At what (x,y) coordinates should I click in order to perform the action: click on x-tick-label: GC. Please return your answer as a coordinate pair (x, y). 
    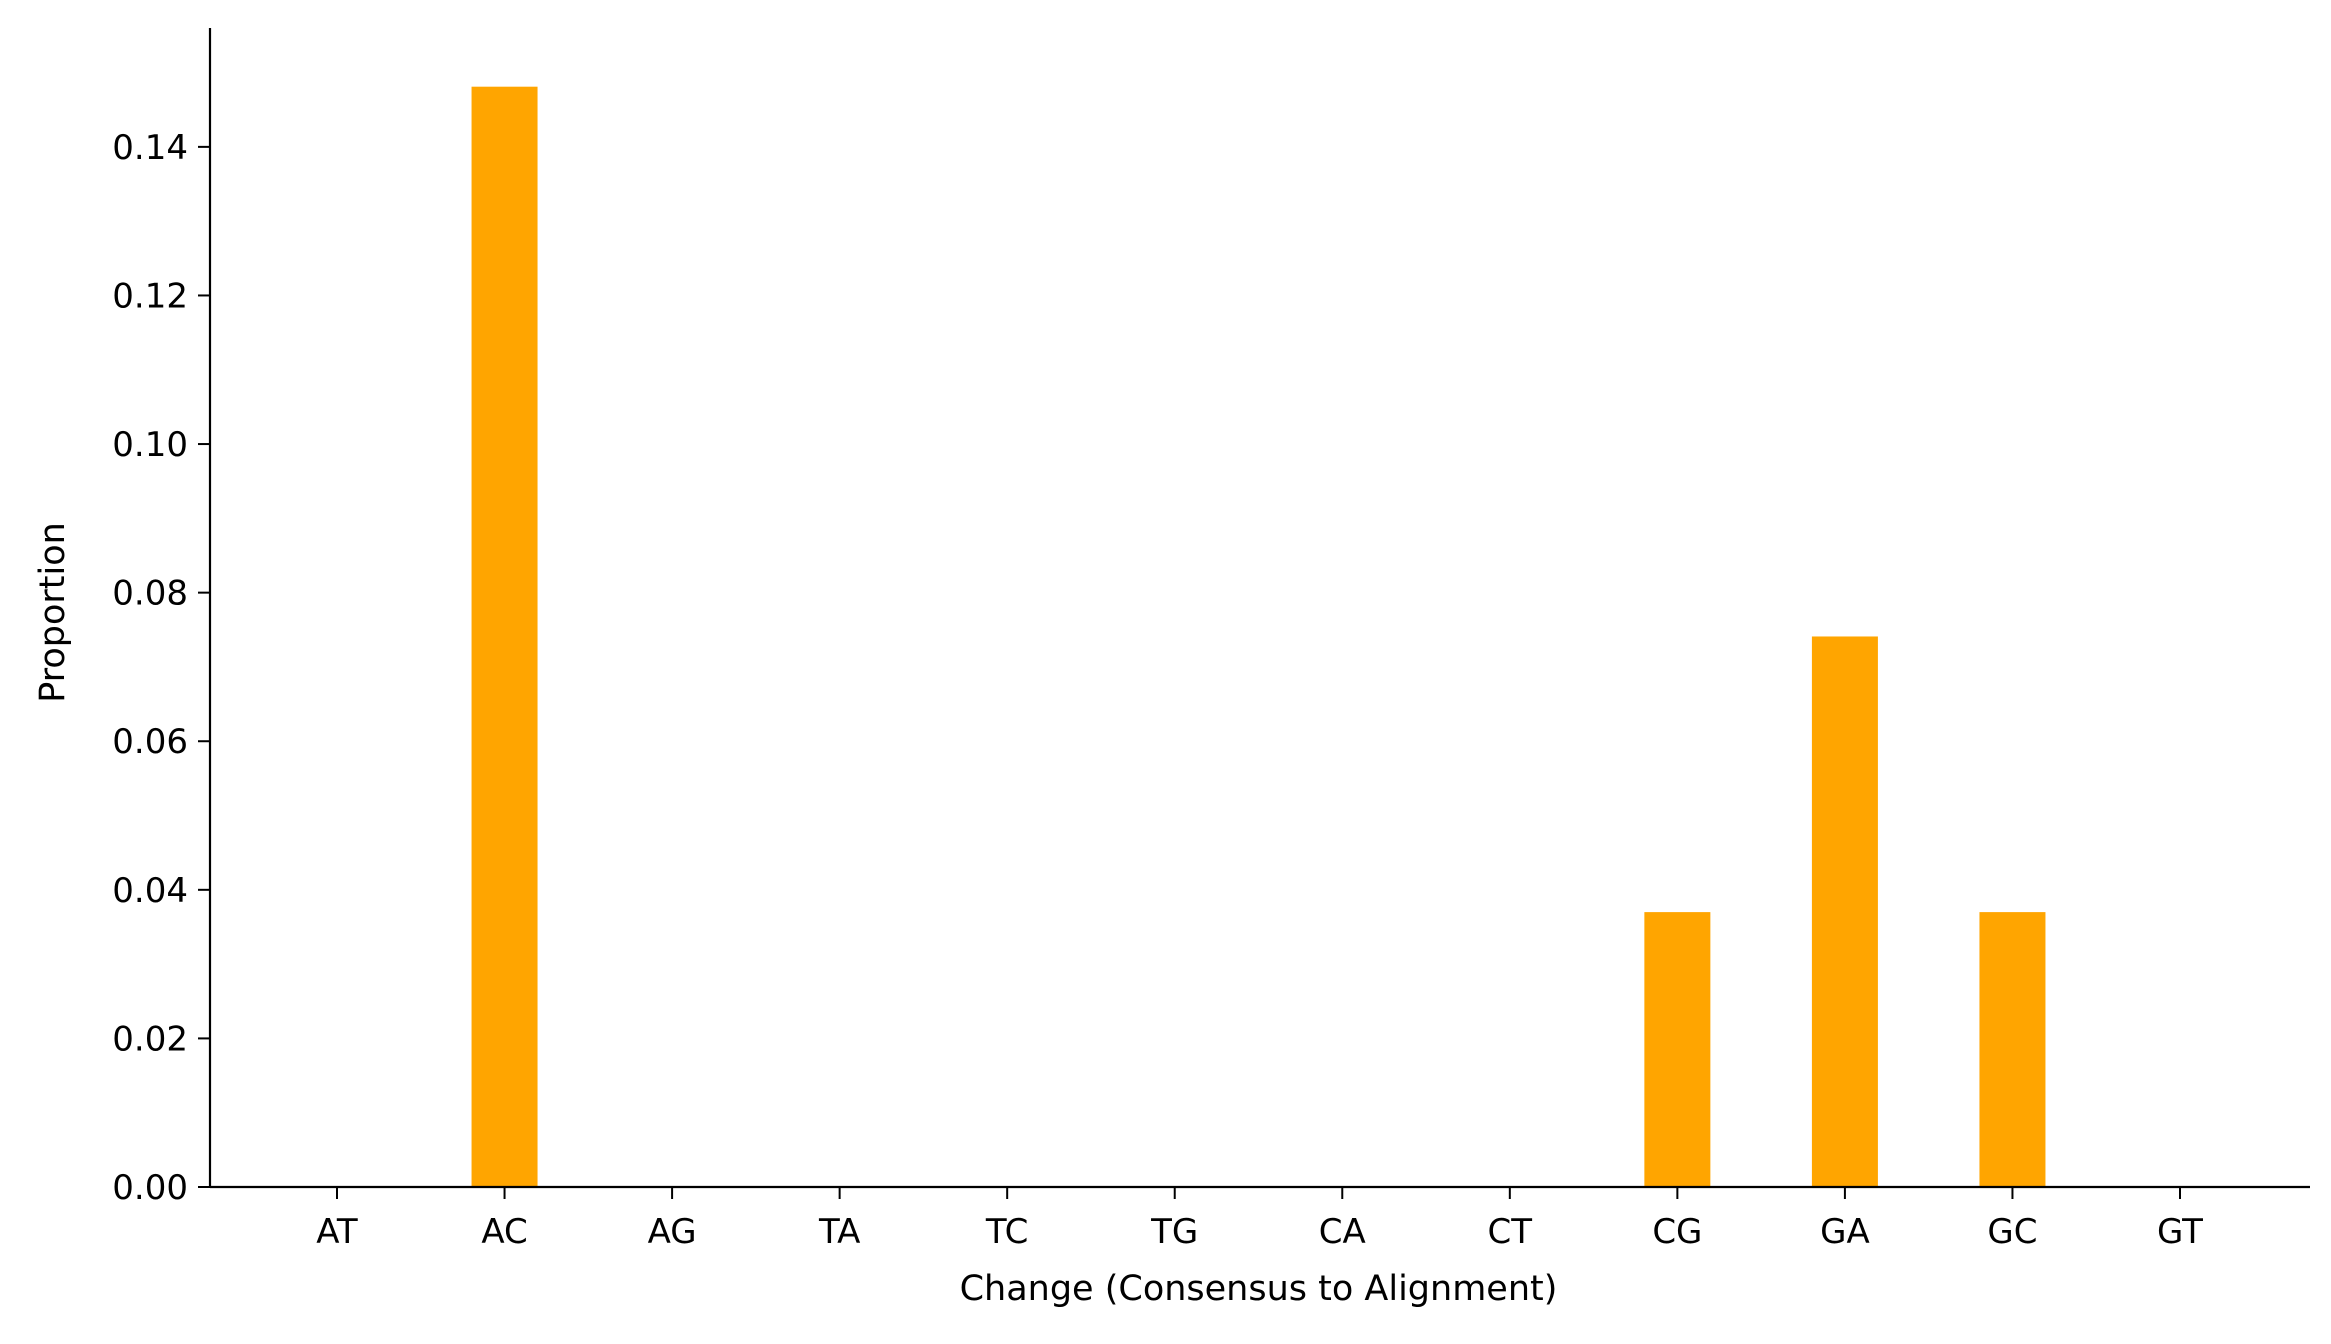
    Looking at the image, I should click on (2012, 1232).